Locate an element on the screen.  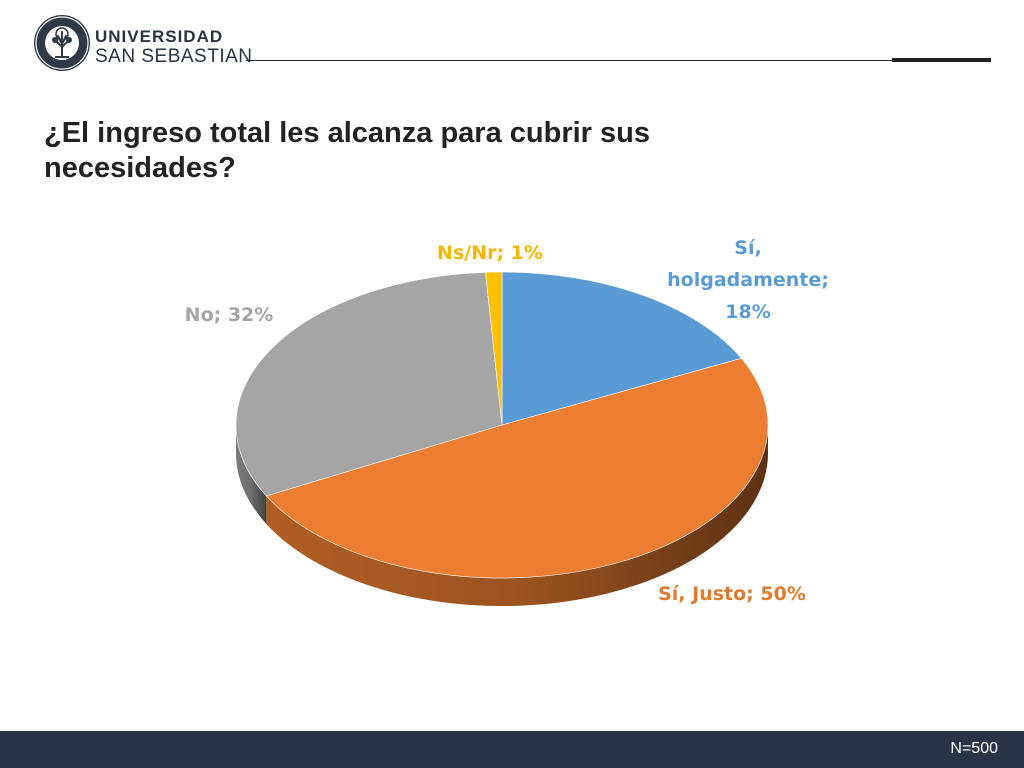
pie-slice-si-justo is located at coordinates (517, 468).